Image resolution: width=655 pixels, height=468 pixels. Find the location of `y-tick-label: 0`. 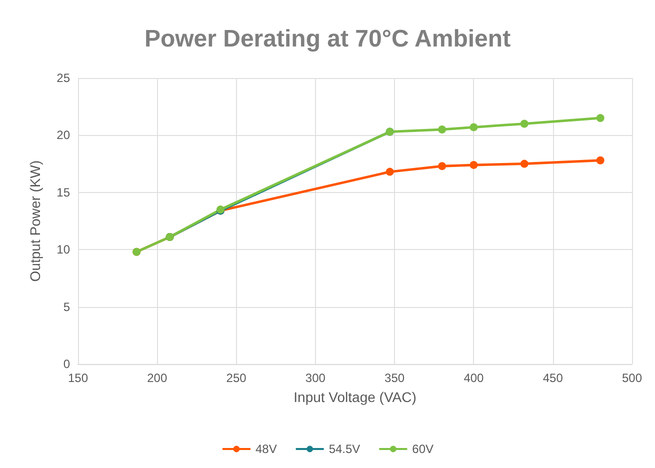

y-tick-label: 0 is located at coordinates (66, 364).